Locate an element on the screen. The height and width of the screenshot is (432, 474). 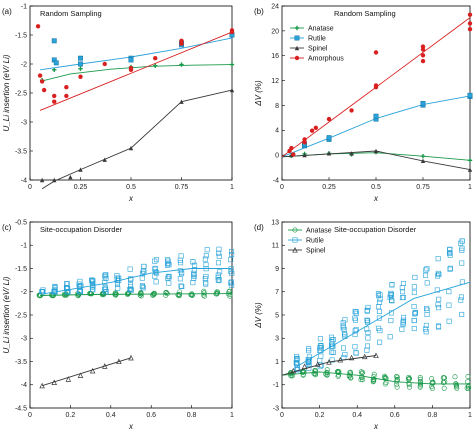
x-tick-label: 0.25 is located at coordinates (81, 187).